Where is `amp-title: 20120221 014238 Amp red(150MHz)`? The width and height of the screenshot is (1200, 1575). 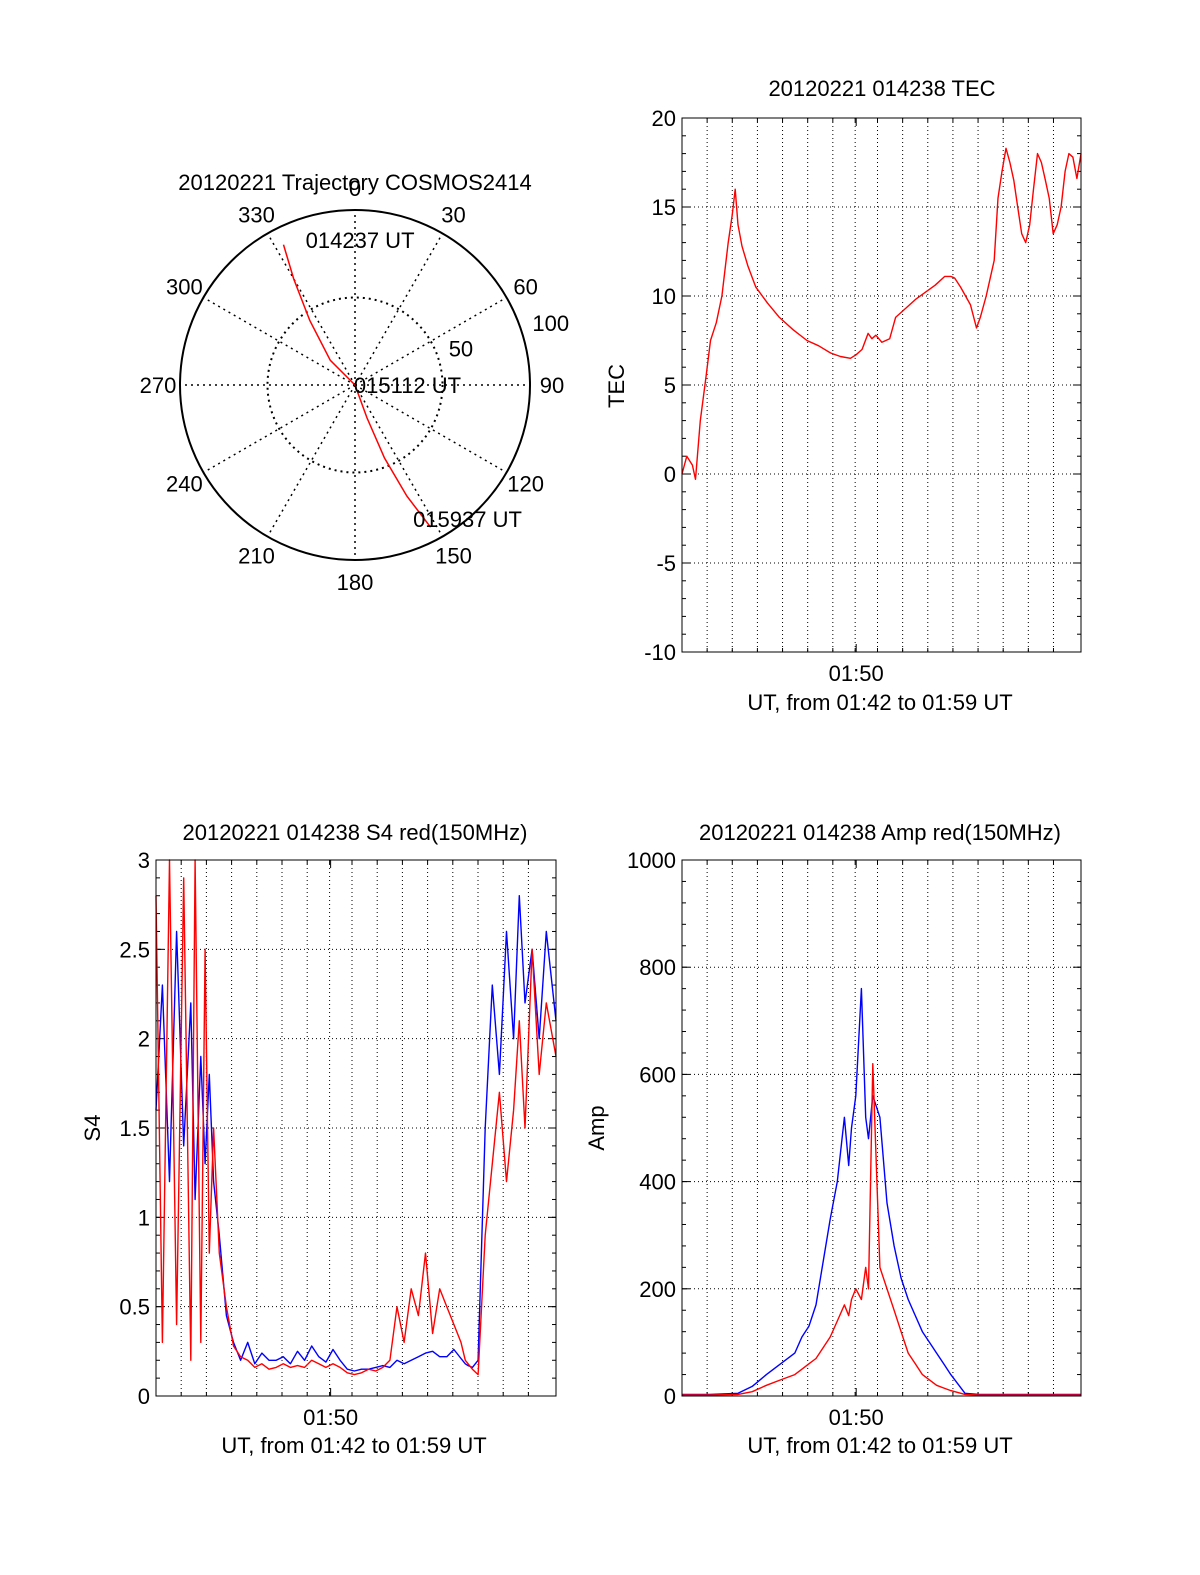
amp-title: 20120221 014238 Amp red(150MHz) is located at coordinates (880, 832).